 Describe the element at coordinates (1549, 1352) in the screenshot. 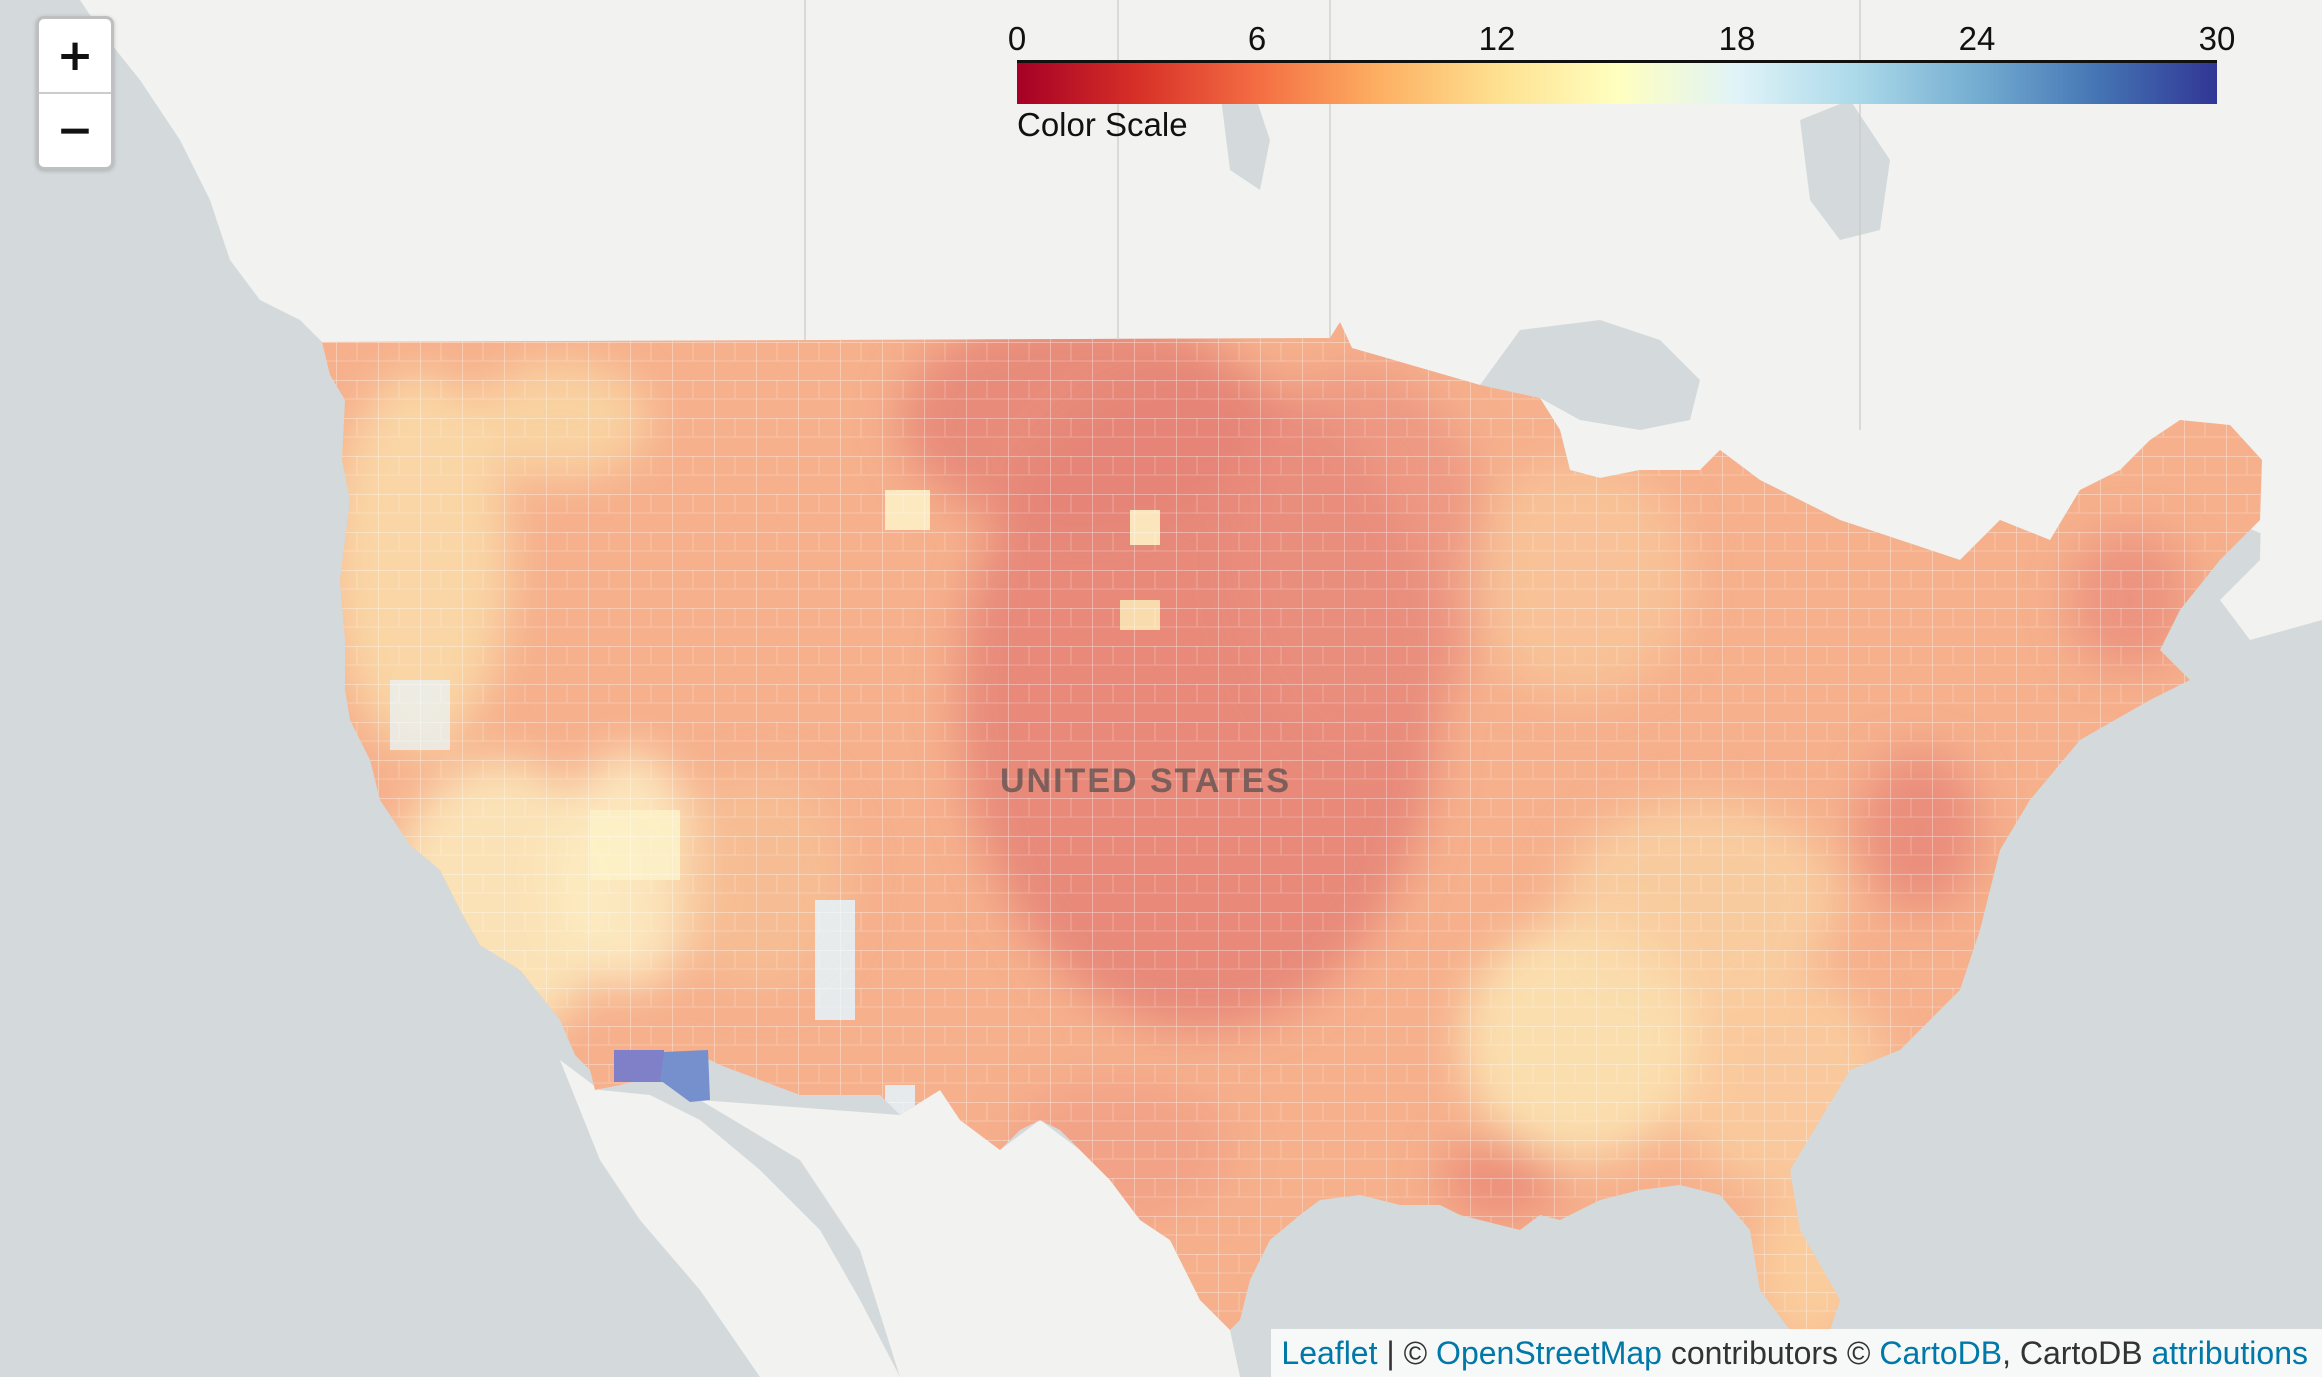

I see `osm-link: OpenStreetMap` at that location.